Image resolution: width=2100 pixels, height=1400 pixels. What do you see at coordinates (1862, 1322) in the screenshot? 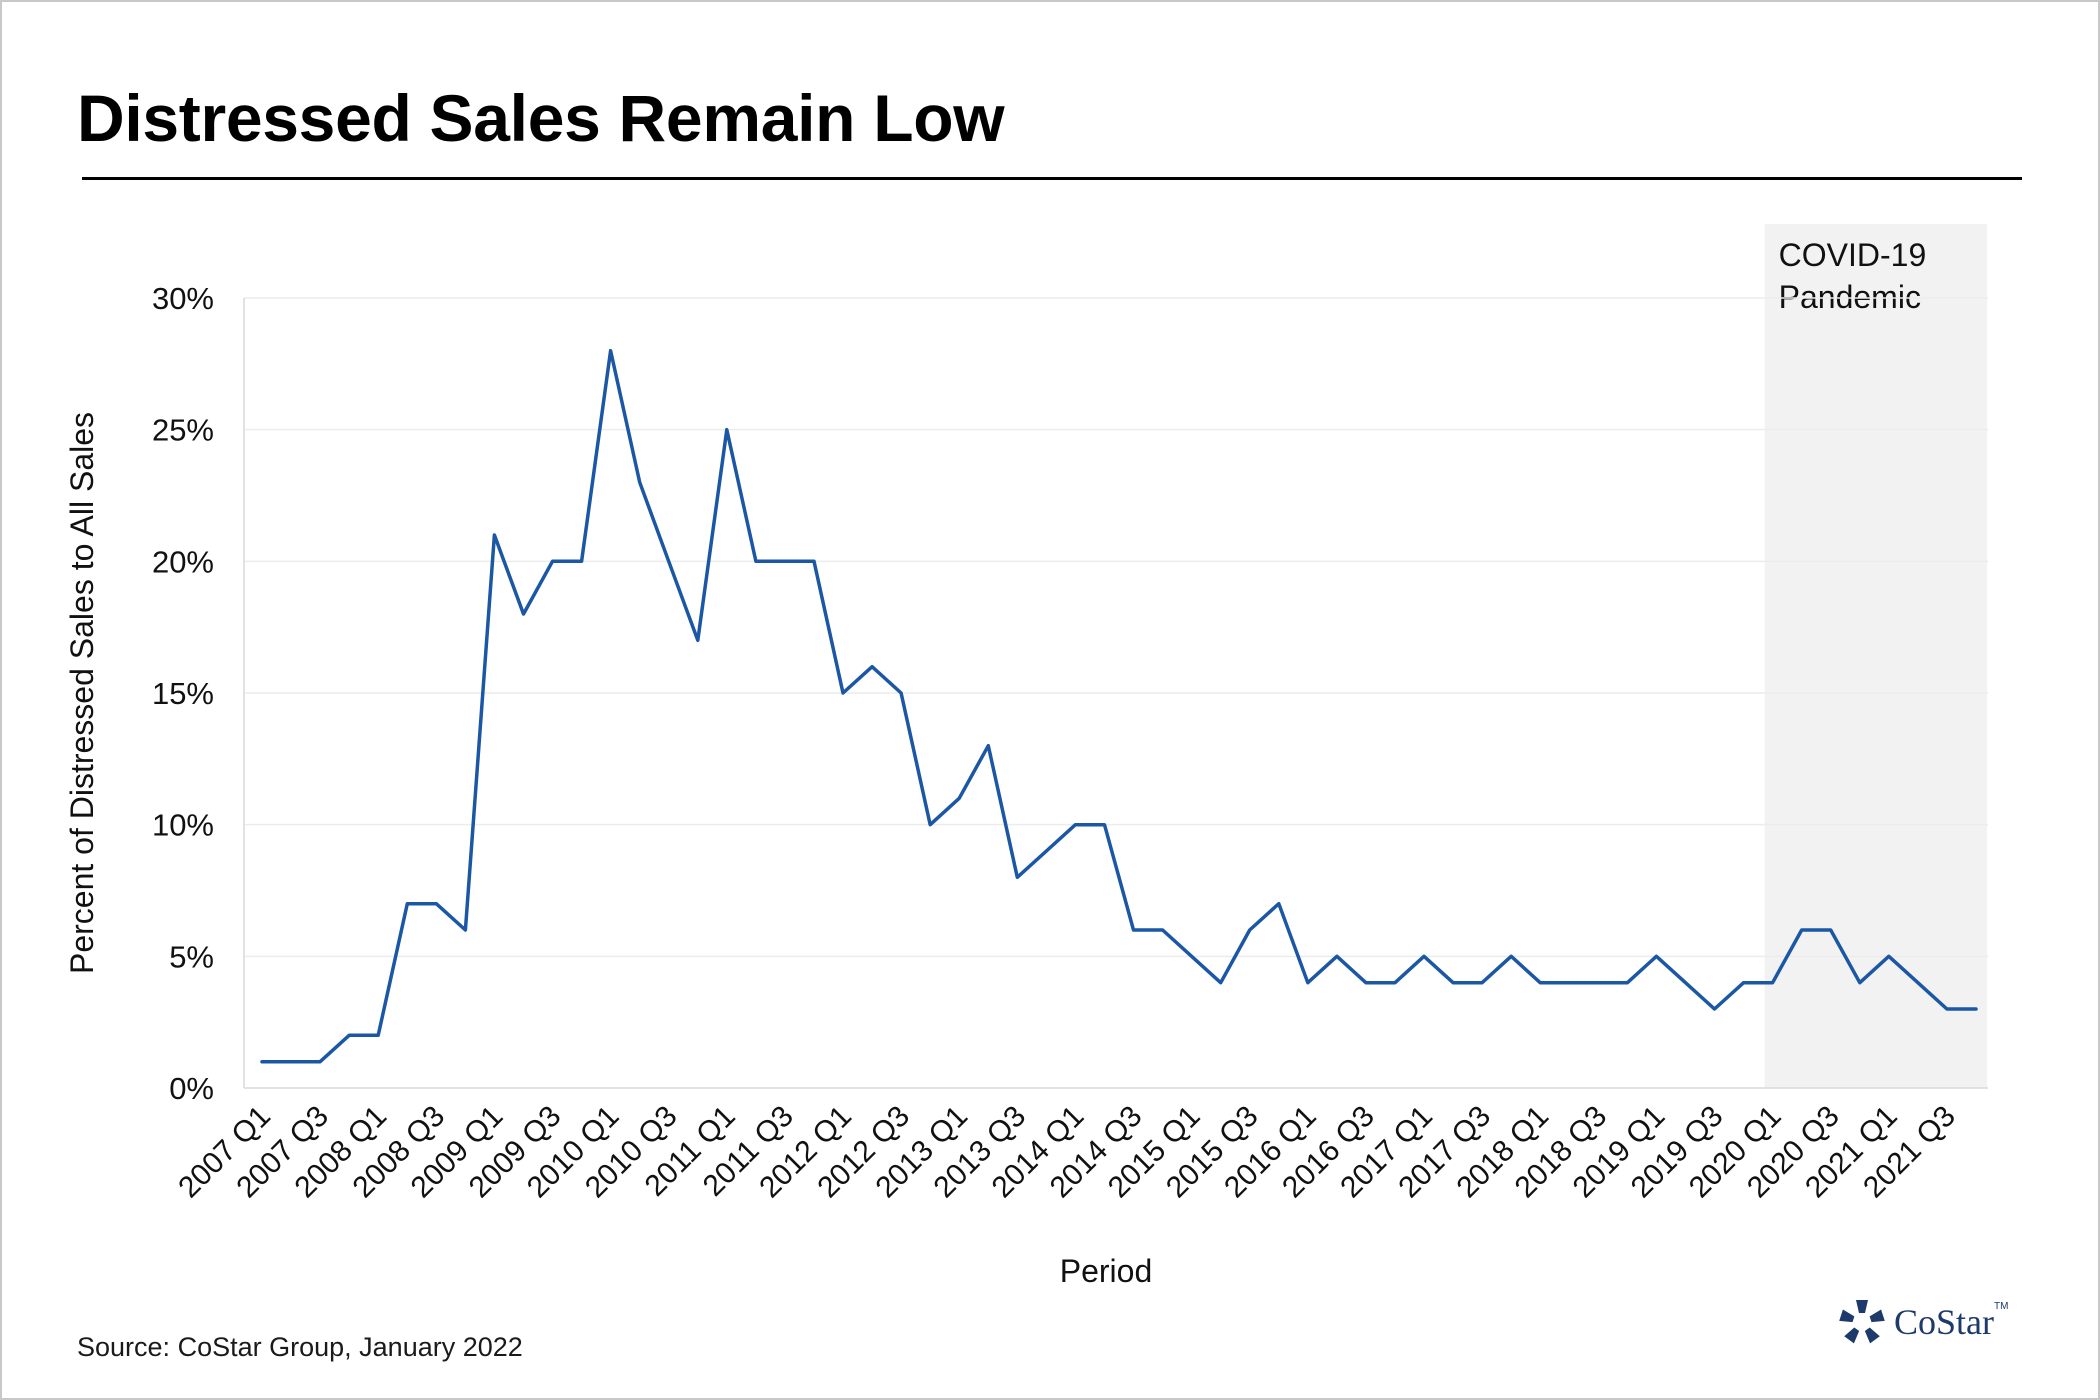
I see `costar-star-icon` at bounding box center [1862, 1322].